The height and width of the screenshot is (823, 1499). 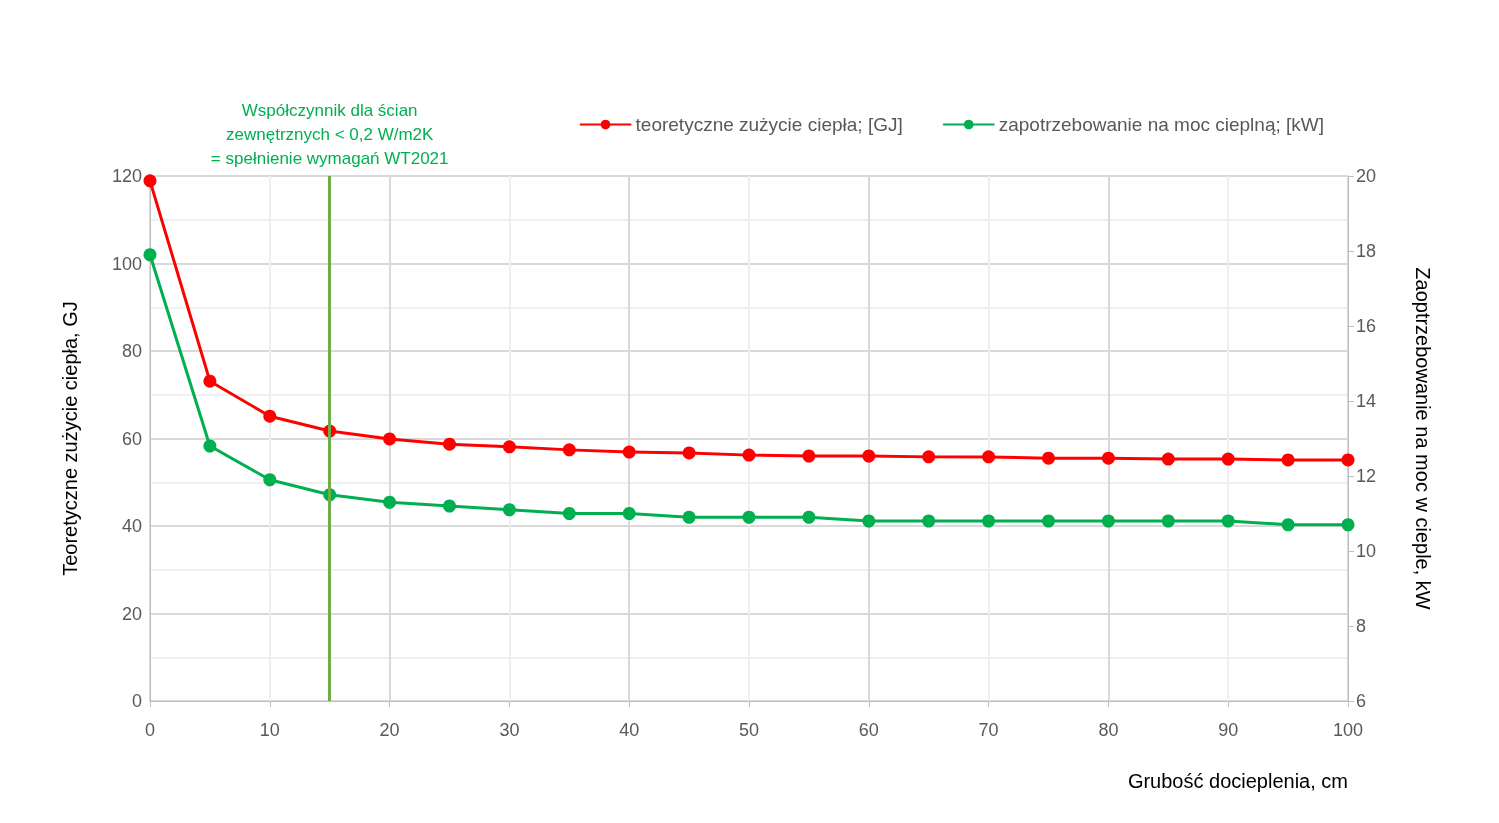 I want to click on x-tick-label: 100, so click(x=1348, y=730).